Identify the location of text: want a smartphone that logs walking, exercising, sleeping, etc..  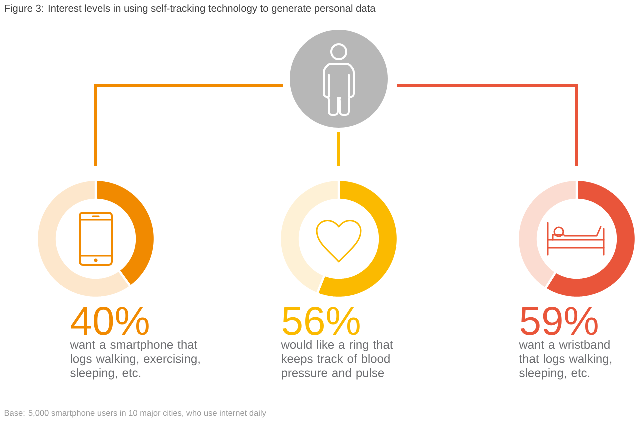
(135, 360).